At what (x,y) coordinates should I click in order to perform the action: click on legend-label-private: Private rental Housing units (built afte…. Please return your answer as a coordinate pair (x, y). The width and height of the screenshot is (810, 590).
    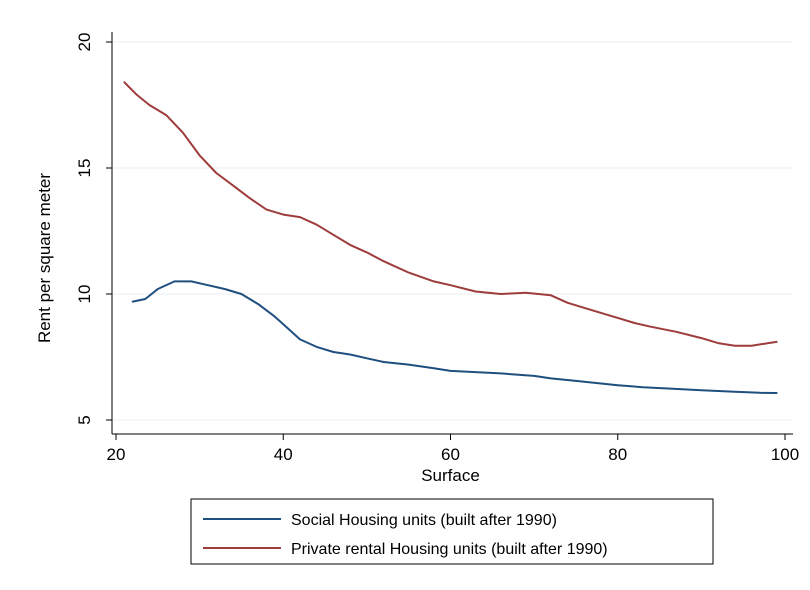
    Looking at the image, I should click on (449, 549).